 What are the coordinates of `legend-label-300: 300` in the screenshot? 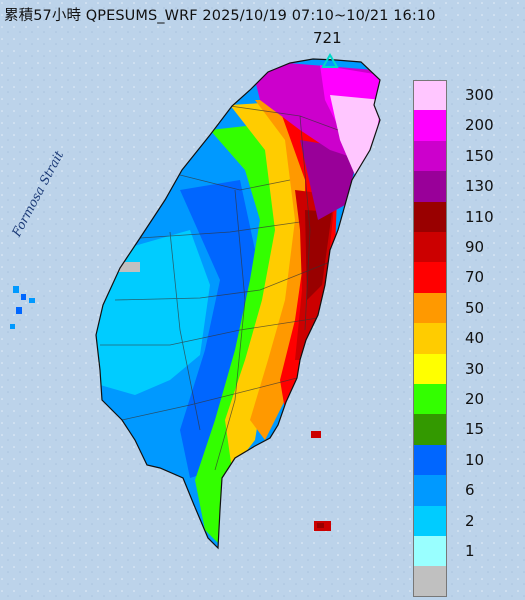 It's located at (479, 95).